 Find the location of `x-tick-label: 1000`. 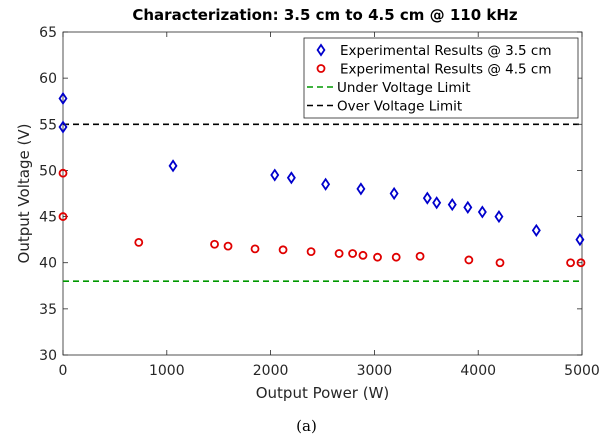

x-tick-label: 1000 is located at coordinates (167, 371).